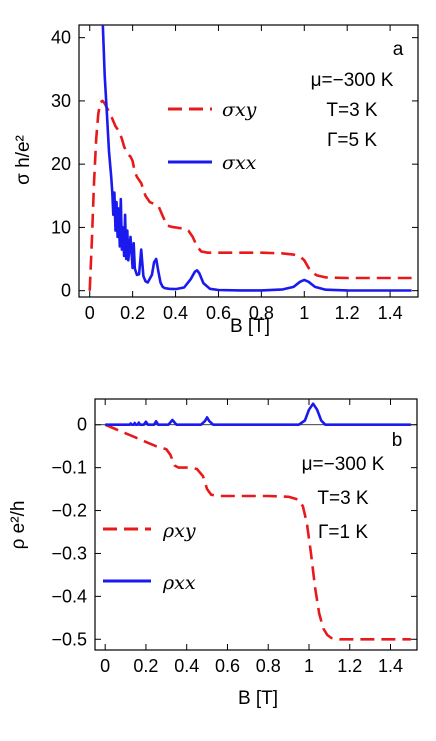 The width and height of the screenshot is (436, 741). Describe the element at coordinates (390, 313) in the screenshot. I see `panel-a-x-tick-label: 1.4` at that location.